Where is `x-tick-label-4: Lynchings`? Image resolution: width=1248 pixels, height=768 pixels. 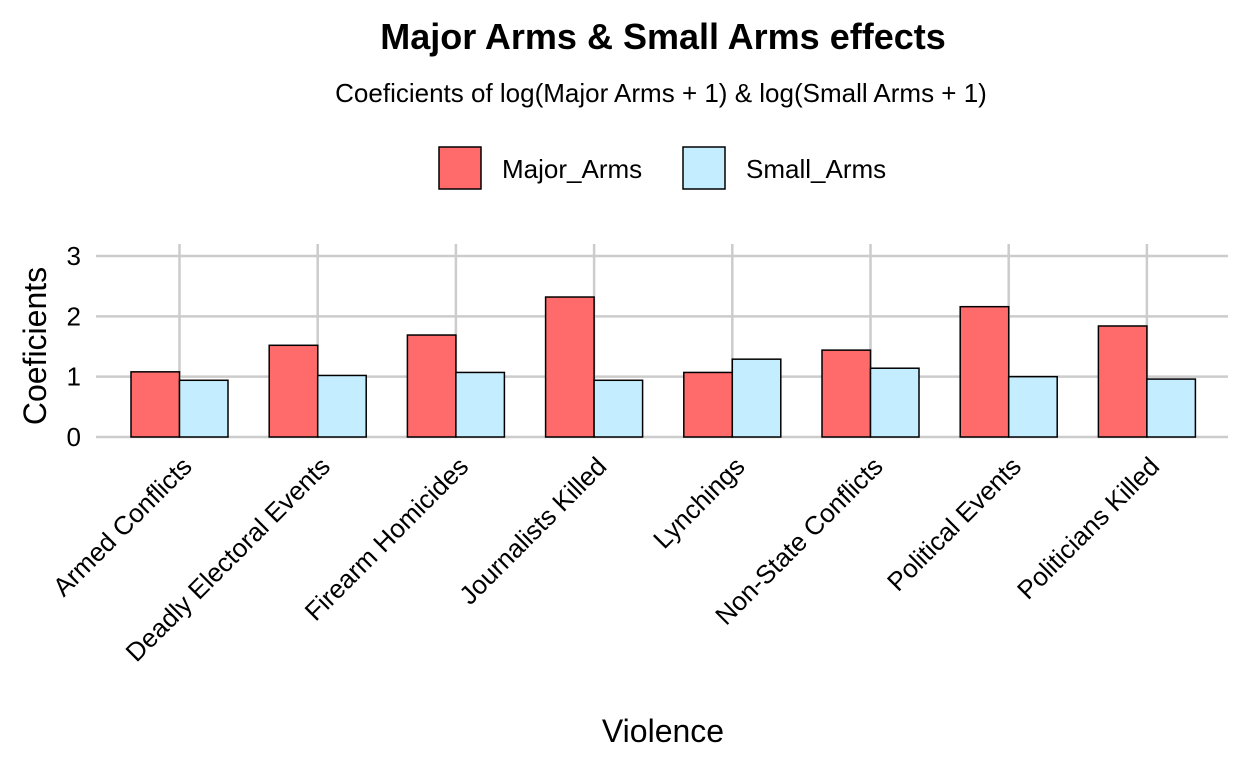
x-tick-label-4: Lynchings is located at coordinates (698, 502).